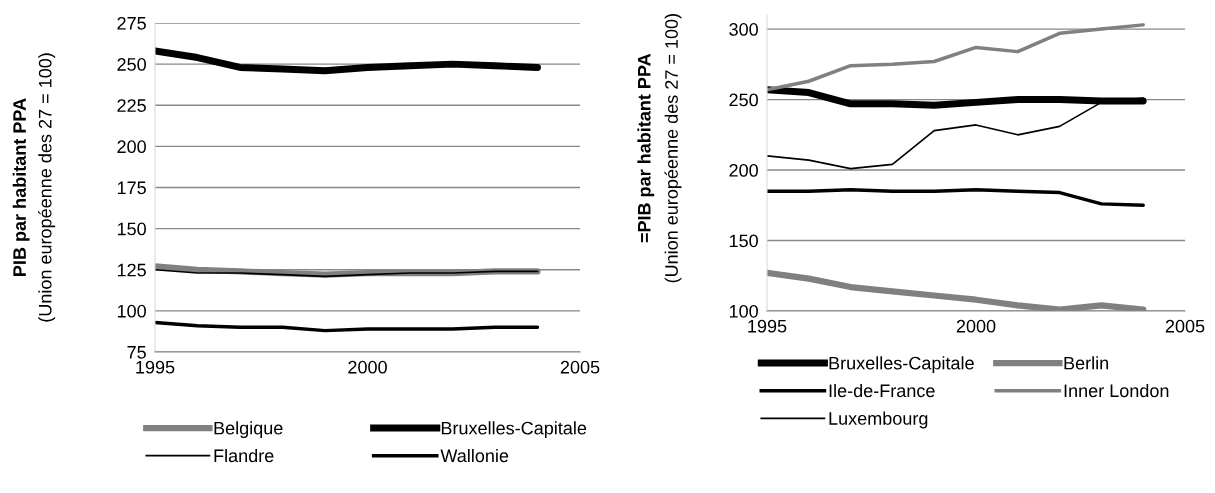  What do you see at coordinates (743, 29) in the screenshot?
I see `y-tick-label: 300` at bounding box center [743, 29].